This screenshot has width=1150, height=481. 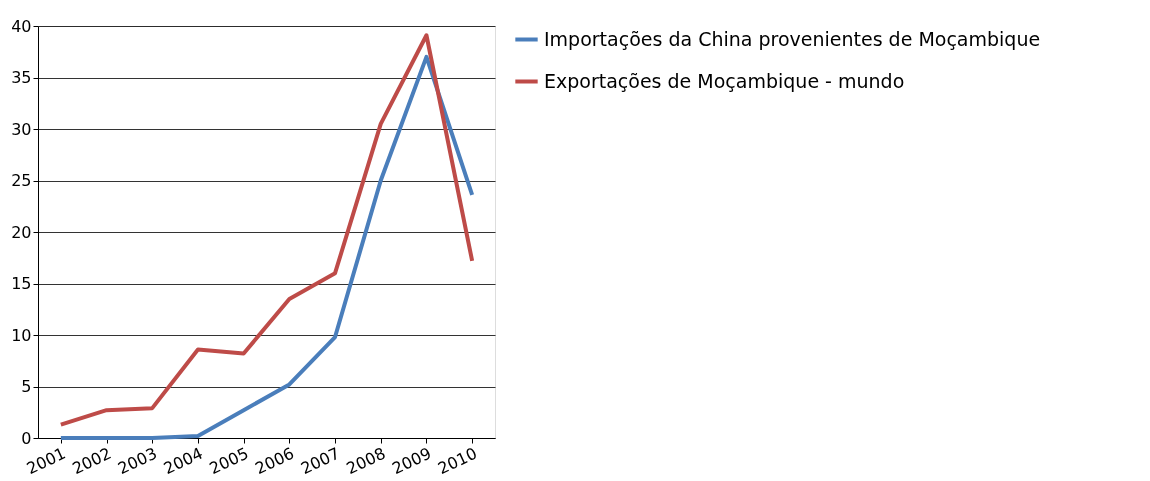 I want to click on y-tick-label: 20, so click(x=21, y=232).